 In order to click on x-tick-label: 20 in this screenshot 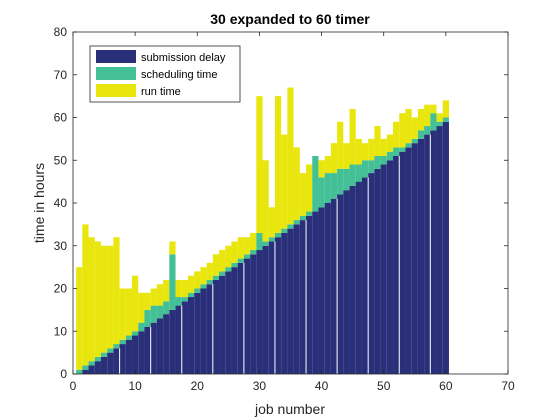, I will do `click(198, 386)`.